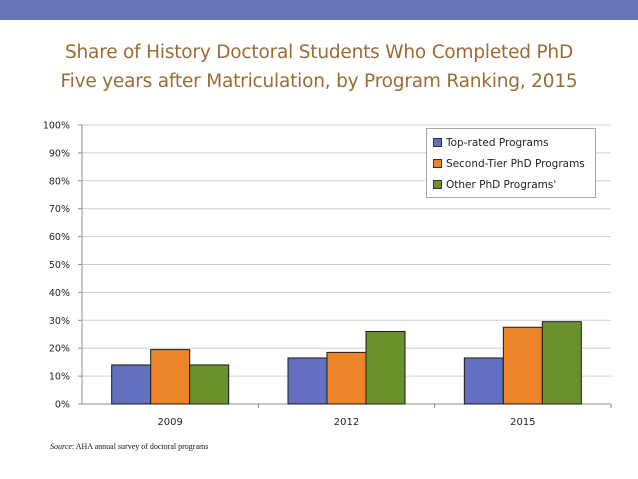 Image resolution: width=638 pixels, height=479 pixels. Describe the element at coordinates (561, 363) in the screenshot. I see `bar-other-phd-programs-2015` at that location.